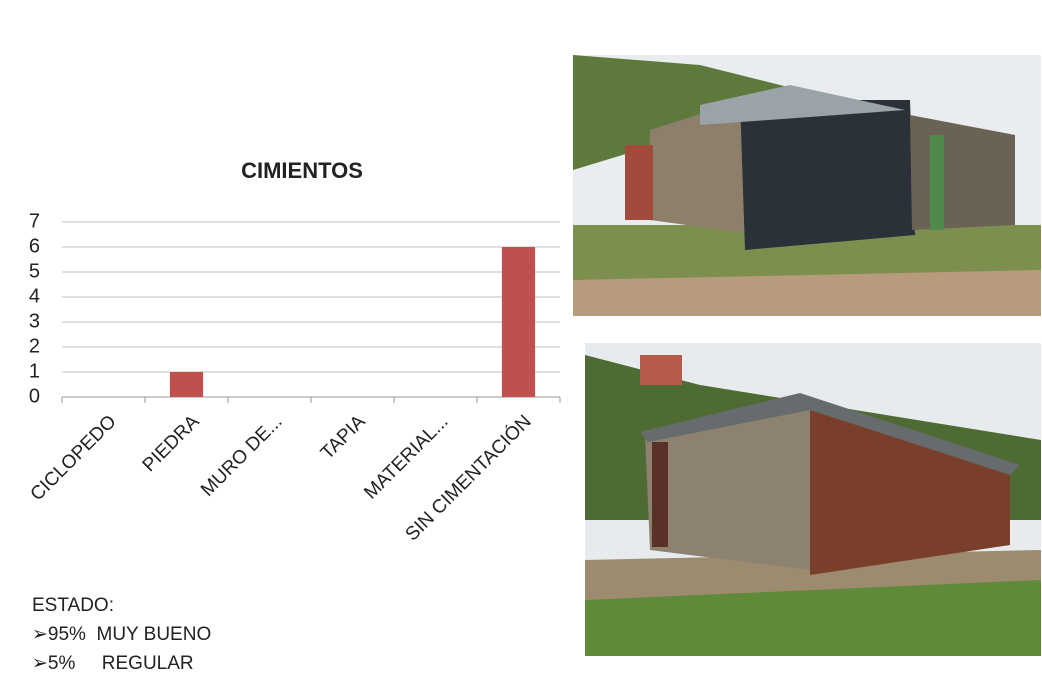  What do you see at coordinates (302, 170) in the screenshot?
I see `chart-title: CIMIENTOS` at bounding box center [302, 170].